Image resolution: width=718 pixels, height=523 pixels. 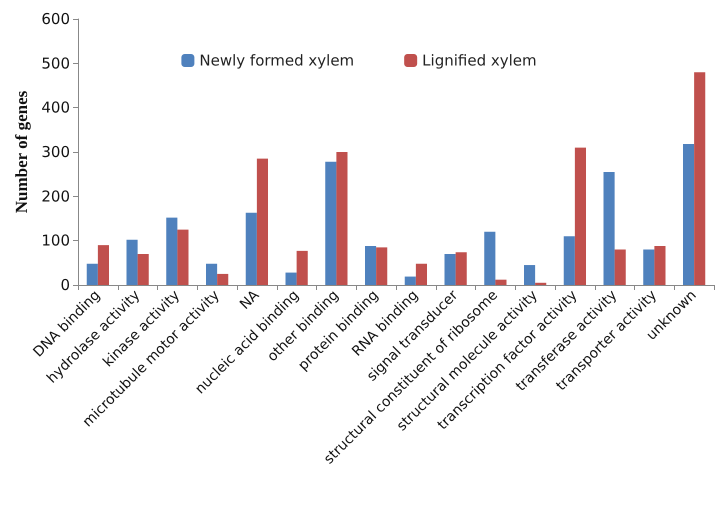 I want to click on y-tick-label: 500, so click(x=55, y=63).